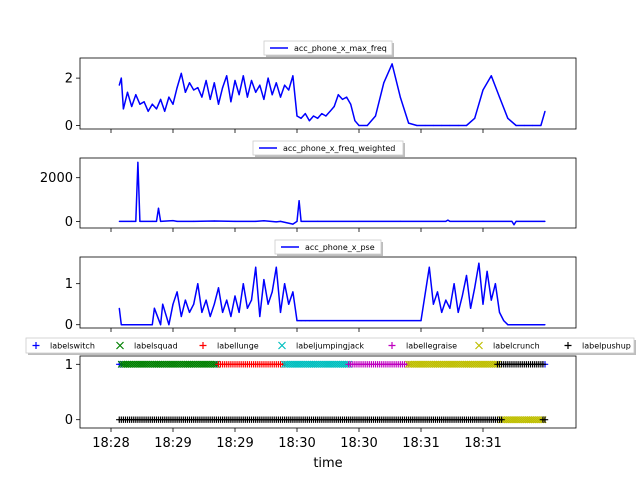  Describe the element at coordinates (36, 345) in the screenshot. I see `legend-marker-labelswitch` at that location.